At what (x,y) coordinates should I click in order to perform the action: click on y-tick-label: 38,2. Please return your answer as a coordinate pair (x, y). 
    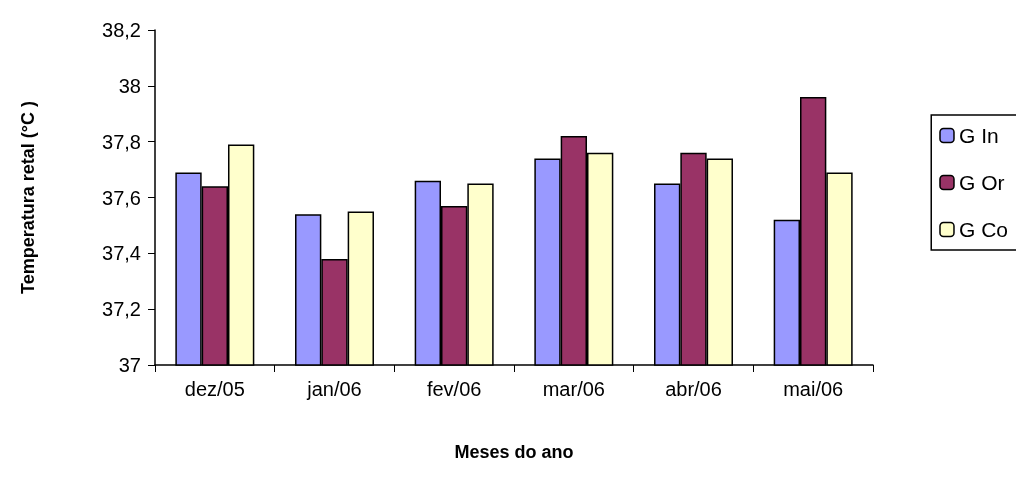
    Looking at the image, I should click on (121, 30).